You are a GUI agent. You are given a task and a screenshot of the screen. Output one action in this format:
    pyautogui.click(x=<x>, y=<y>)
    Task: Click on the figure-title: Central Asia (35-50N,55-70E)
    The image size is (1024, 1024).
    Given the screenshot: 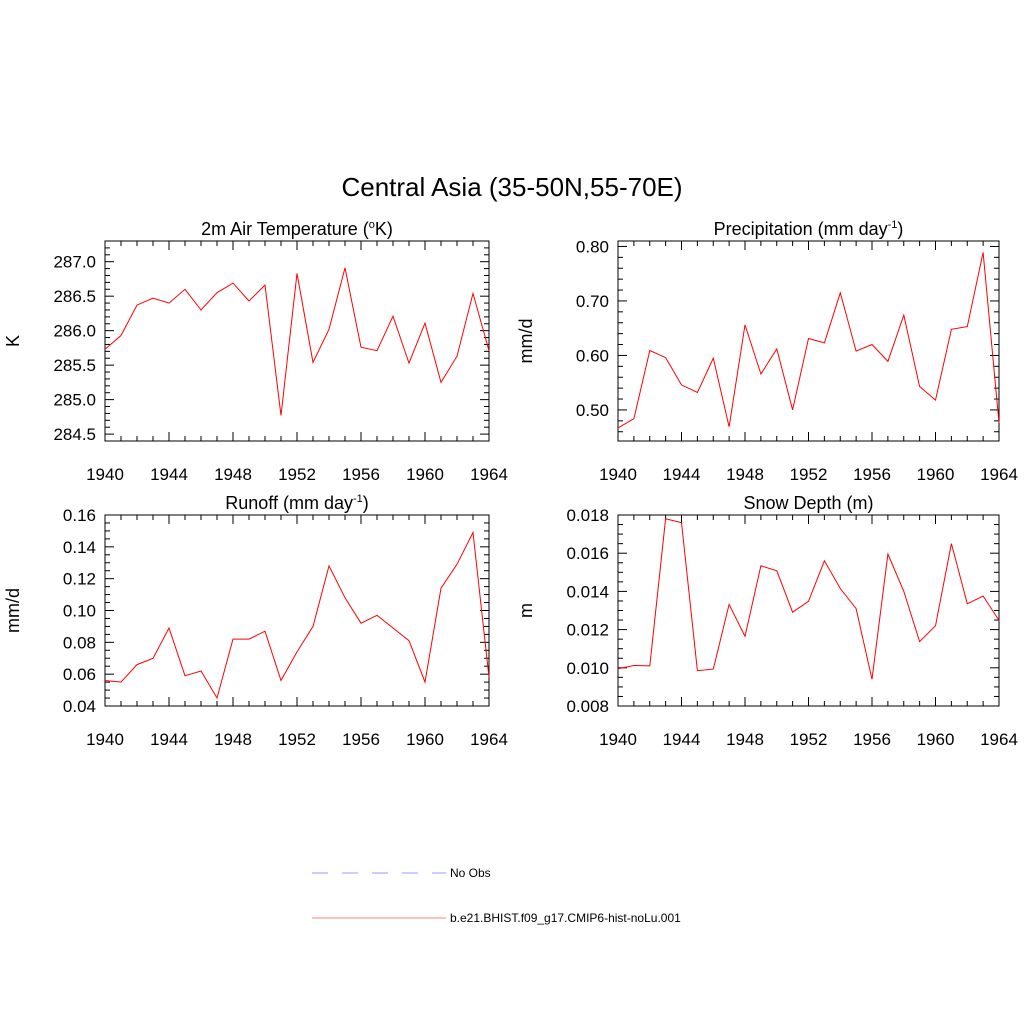 What is the action you would take?
    pyautogui.click(x=511, y=187)
    